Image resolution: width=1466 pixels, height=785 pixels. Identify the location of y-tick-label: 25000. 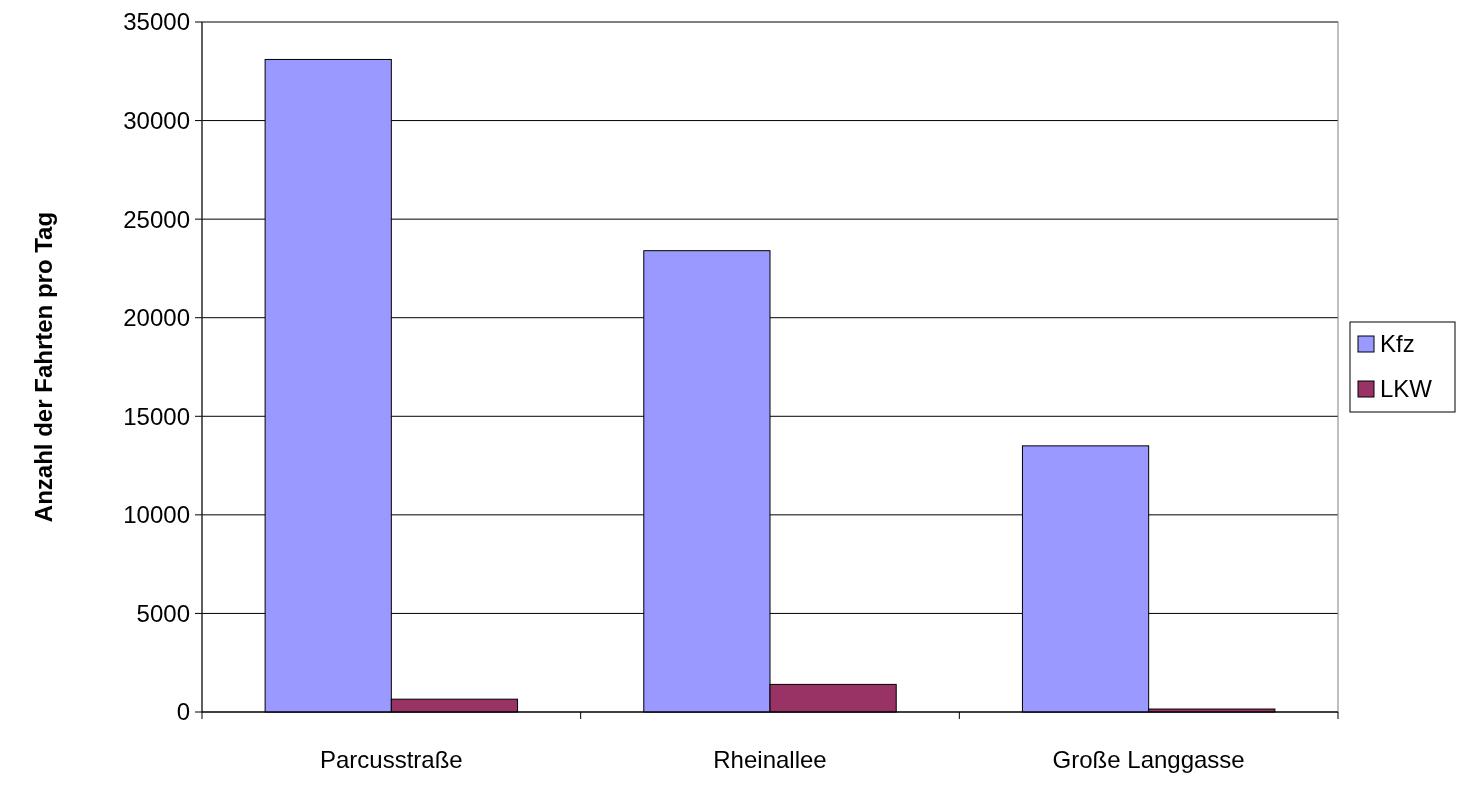
(156, 219).